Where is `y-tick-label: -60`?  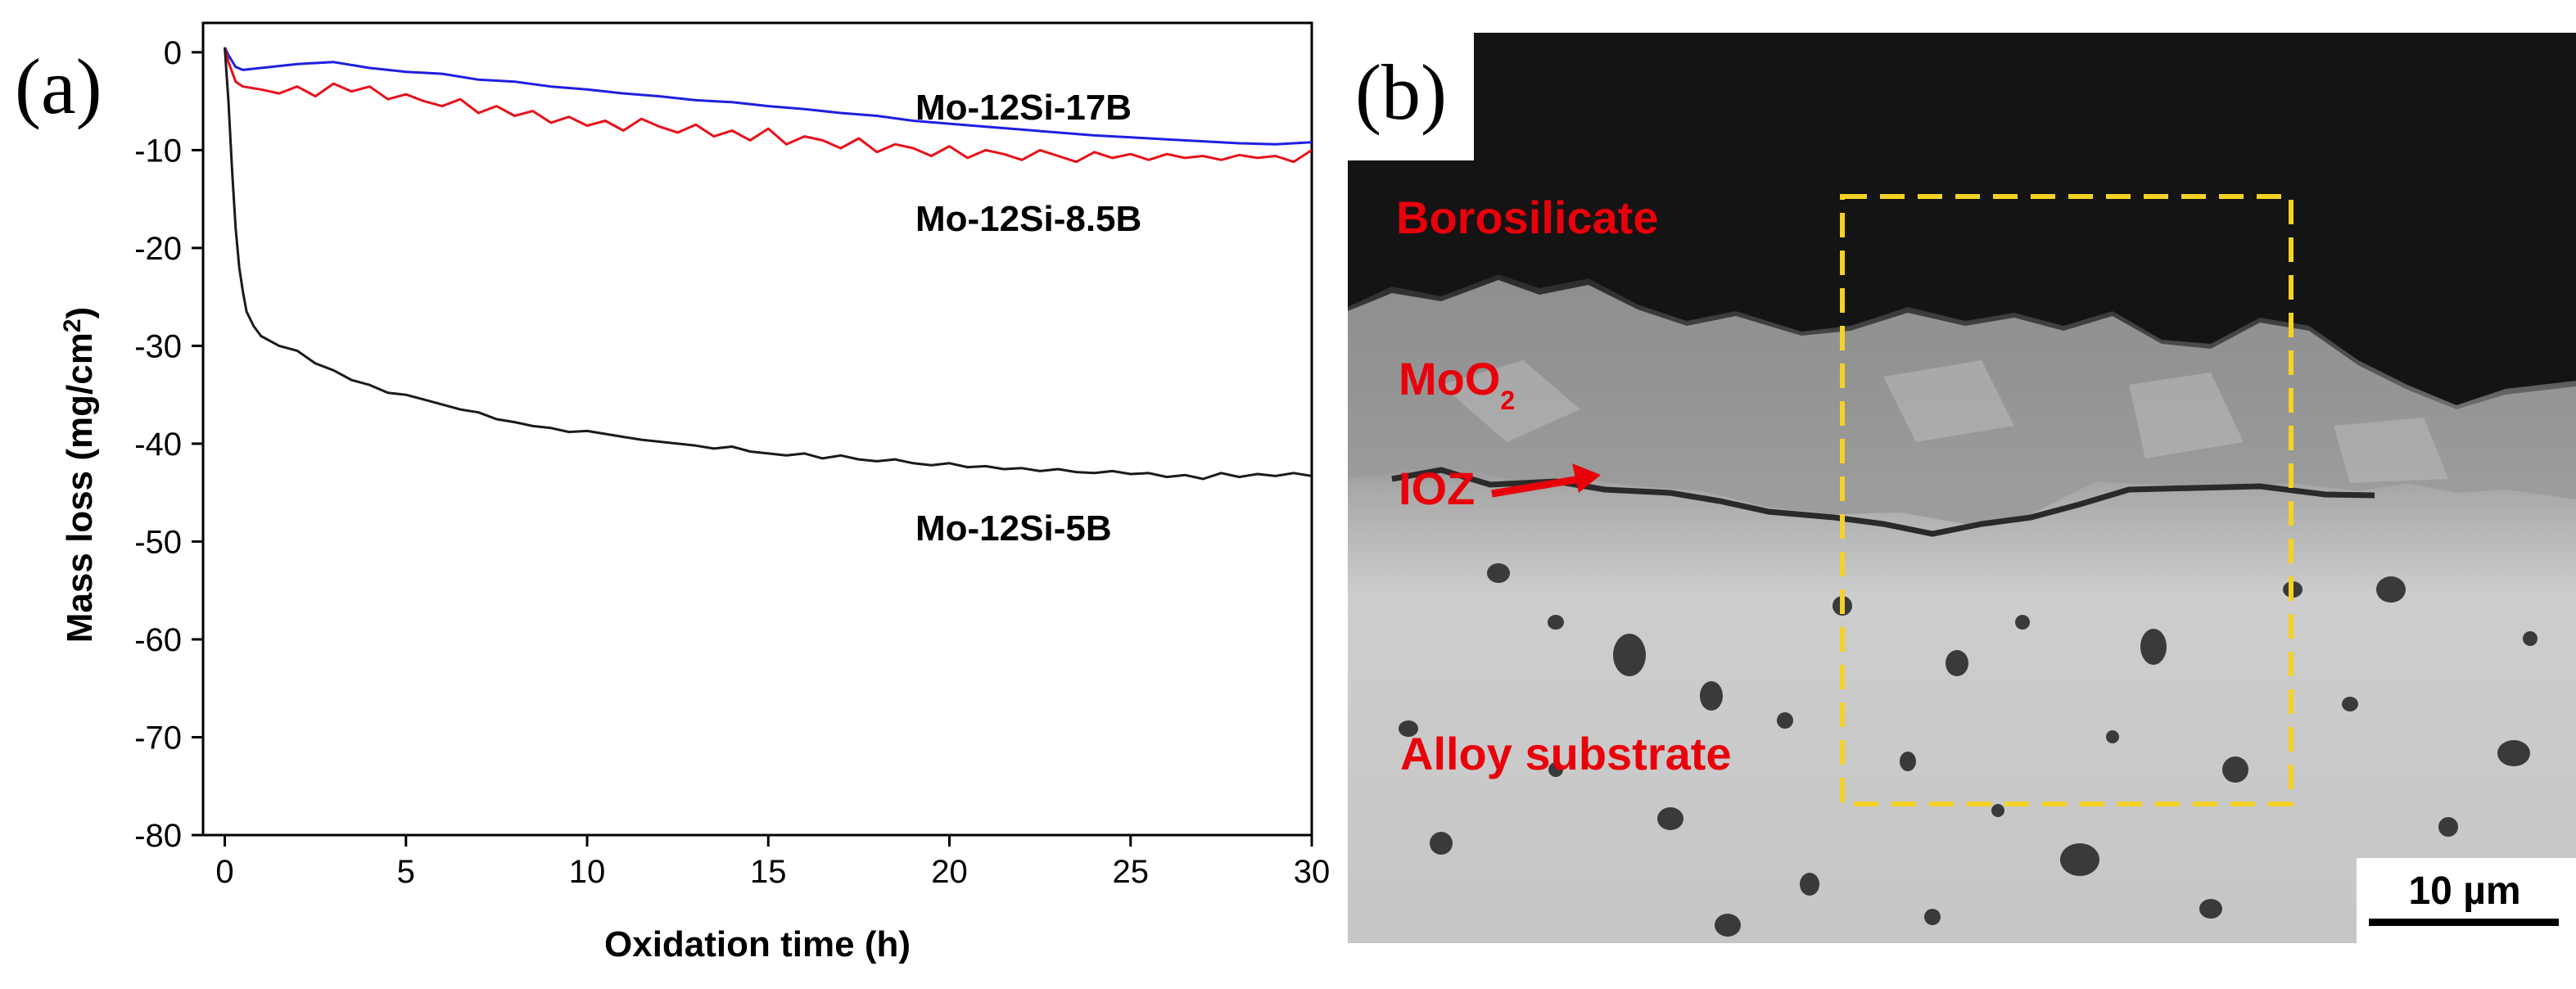 y-tick-label: -60 is located at coordinates (158, 640).